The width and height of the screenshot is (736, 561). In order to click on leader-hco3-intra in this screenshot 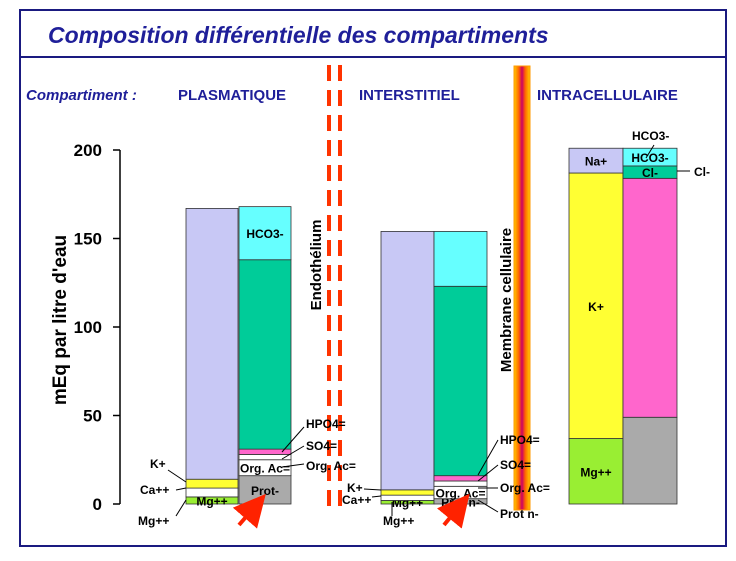, I will do `click(650, 151)`.